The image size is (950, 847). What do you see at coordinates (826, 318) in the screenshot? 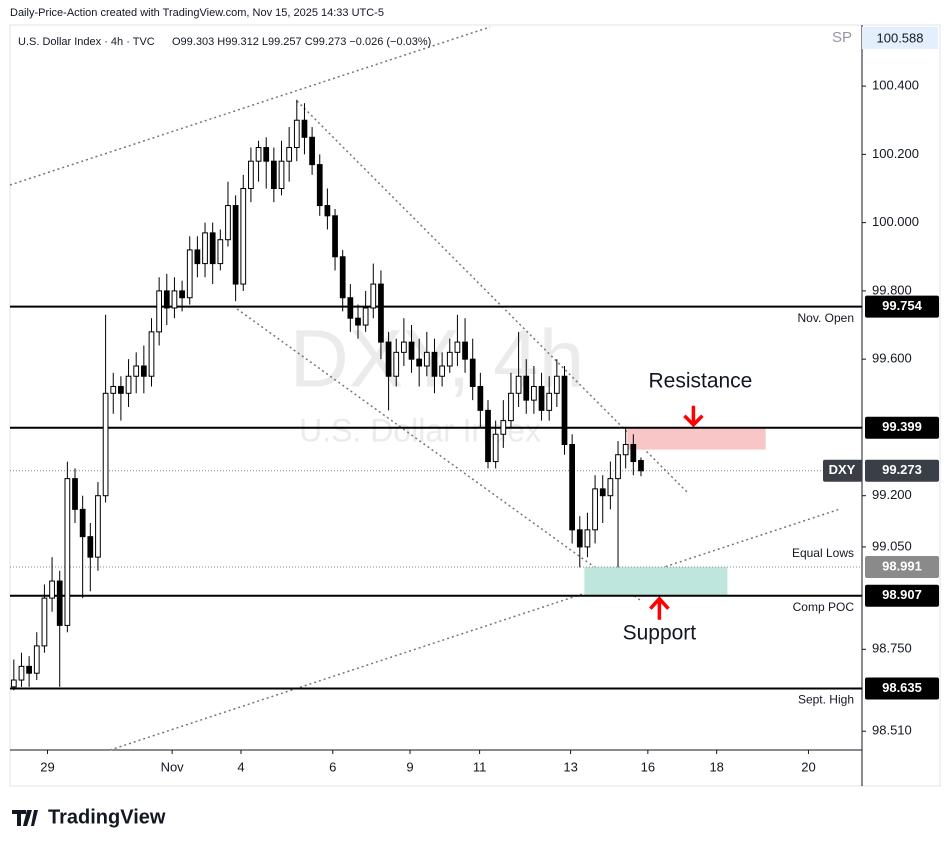
I see `level-note: Nov. Open` at bounding box center [826, 318].